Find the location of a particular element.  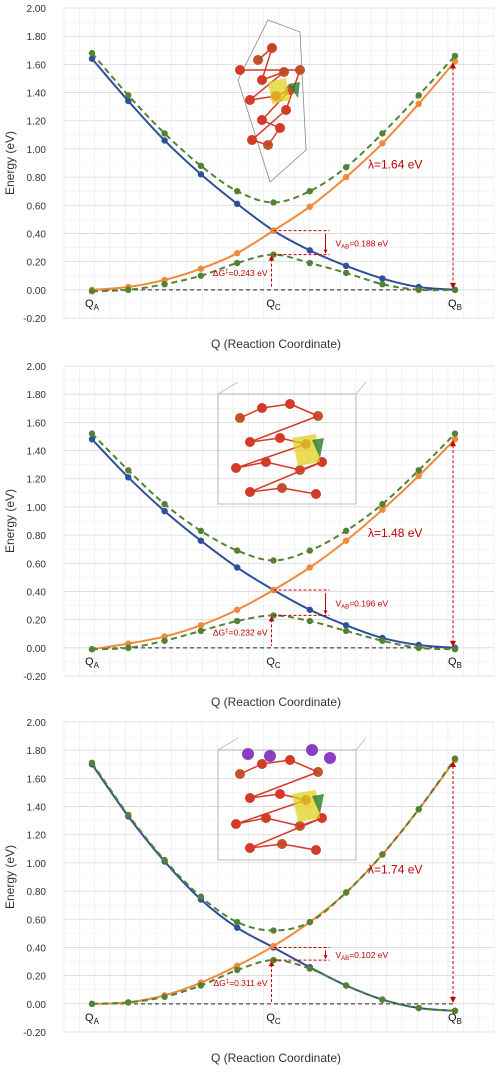

y-tick-label: 1.80 is located at coordinates (37, 37).